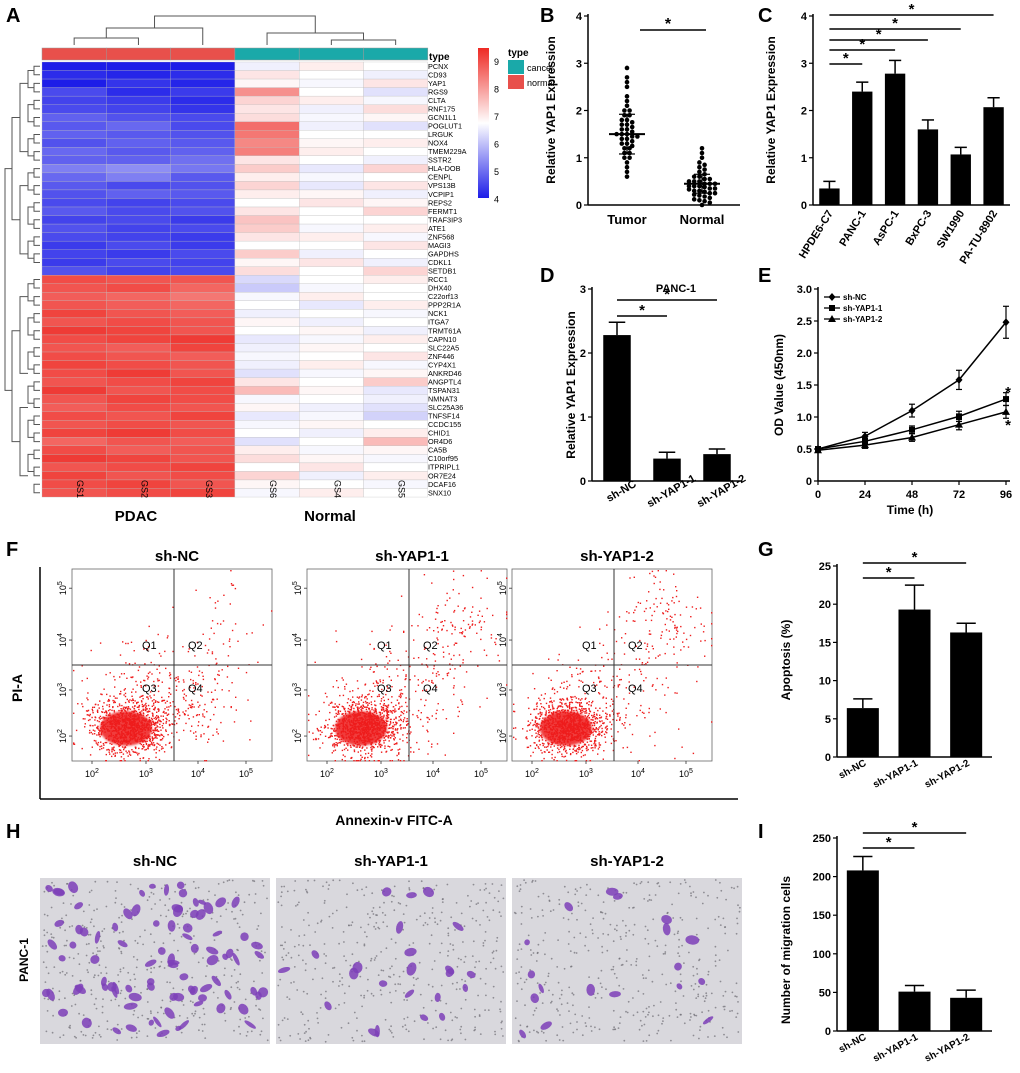 This screenshot has height=1073, width=1020. Describe the element at coordinates (496, 145) in the screenshot. I see `color-scale-tick: 6` at that location.